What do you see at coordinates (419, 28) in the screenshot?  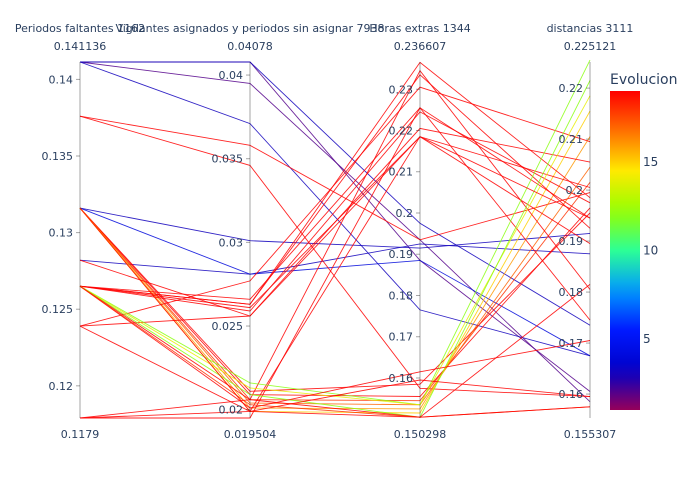 I see `axis-title: Horas extras 1344` at bounding box center [419, 28].